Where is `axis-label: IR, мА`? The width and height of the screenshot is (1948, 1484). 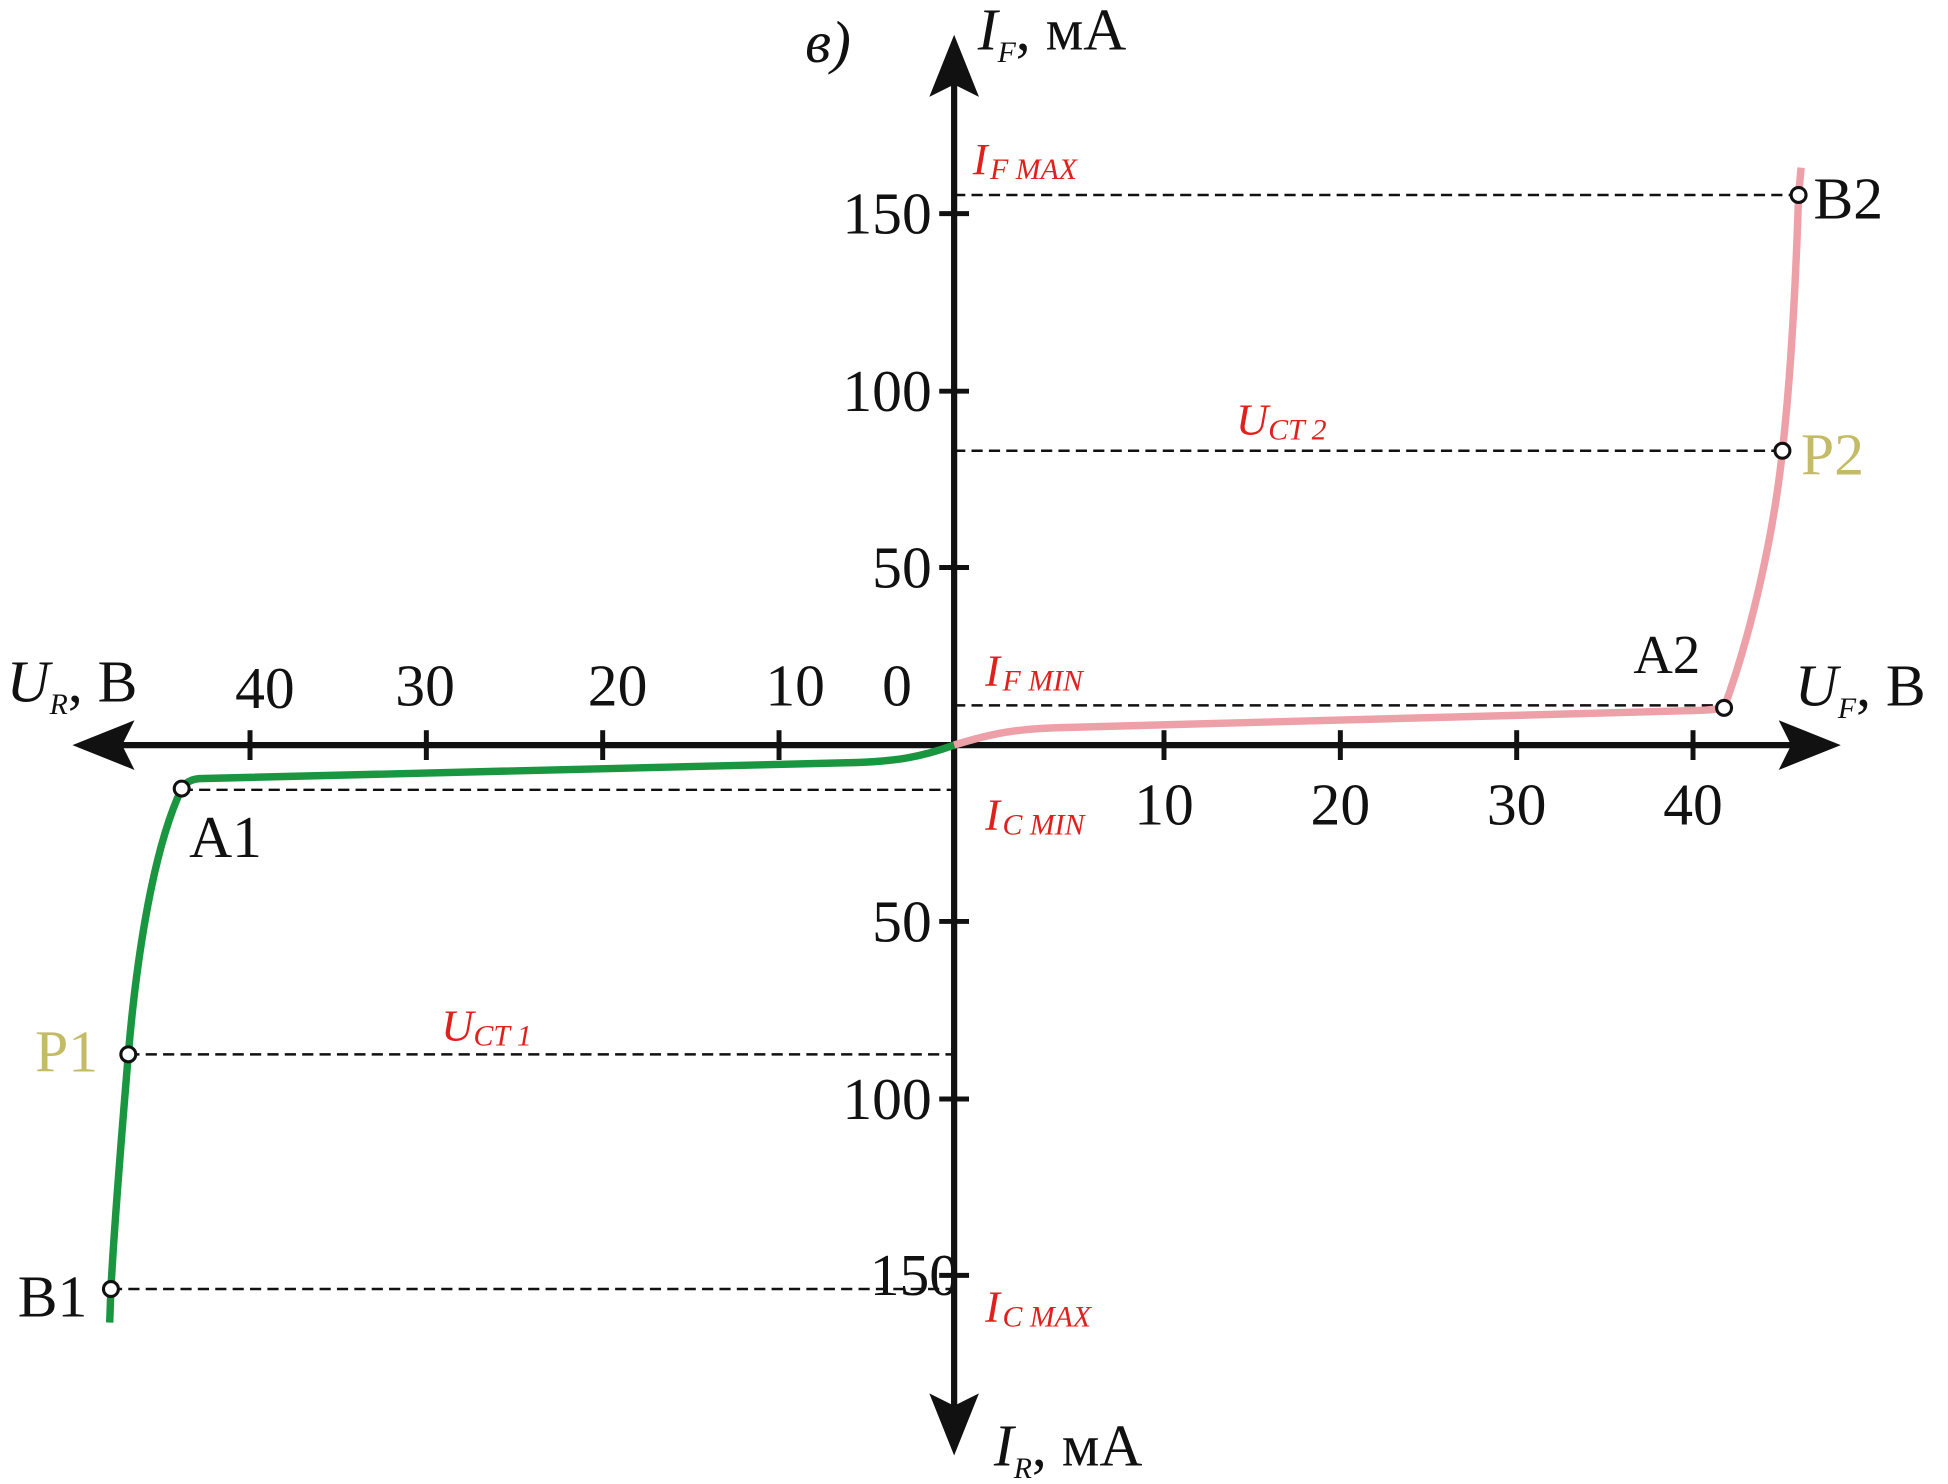 axis-label: IR, мА is located at coordinates (1068, 1448).